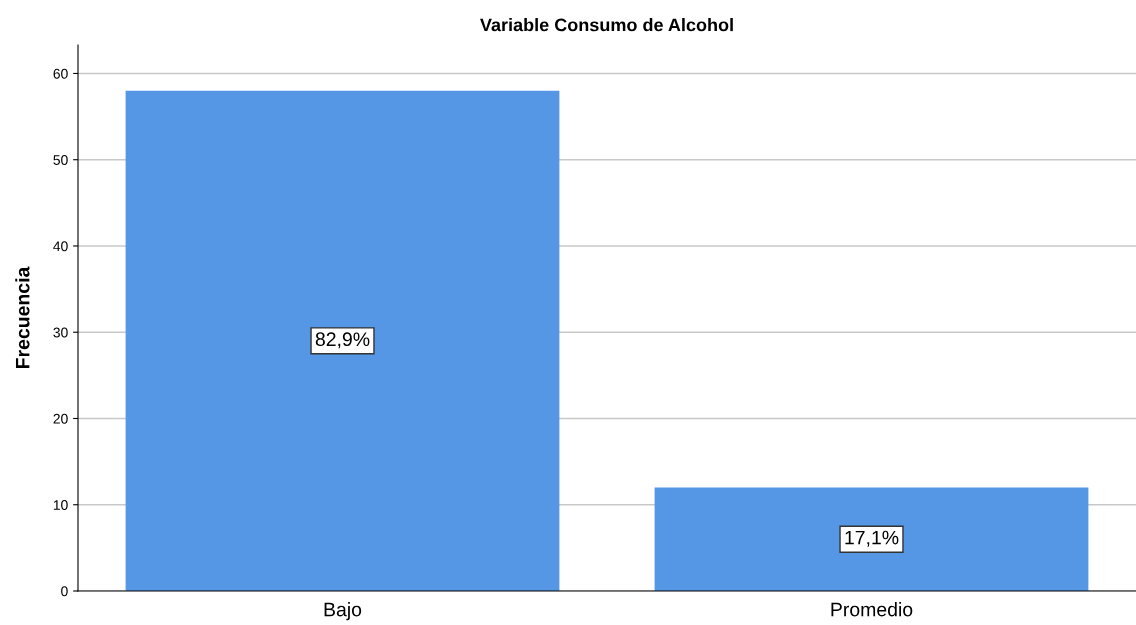 The width and height of the screenshot is (1136, 625). What do you see at coordinates (872, 538) in the screenshot?
I see `annotation: 17,1%` at bounding box center [872, 538].